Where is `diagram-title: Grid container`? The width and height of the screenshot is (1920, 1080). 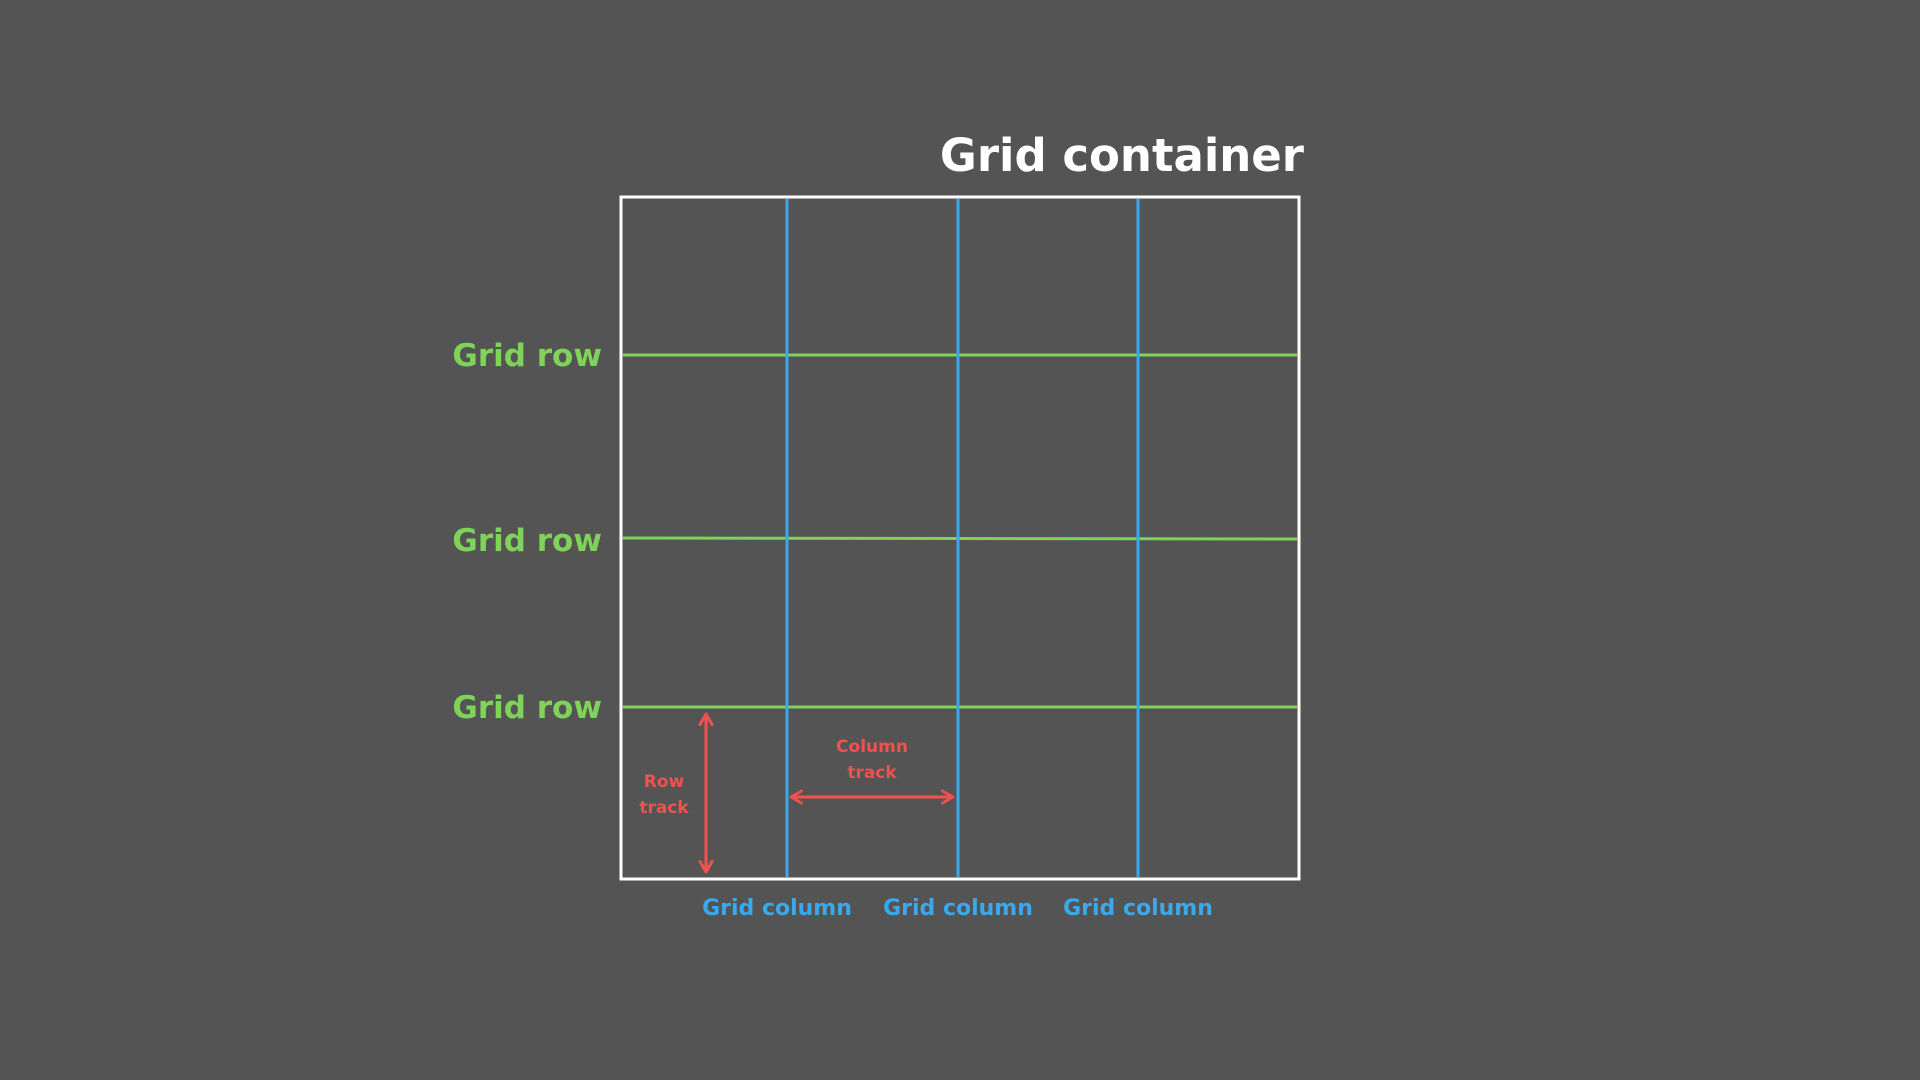
diagram-title: Grid container is located at coordinates (1122, 155).